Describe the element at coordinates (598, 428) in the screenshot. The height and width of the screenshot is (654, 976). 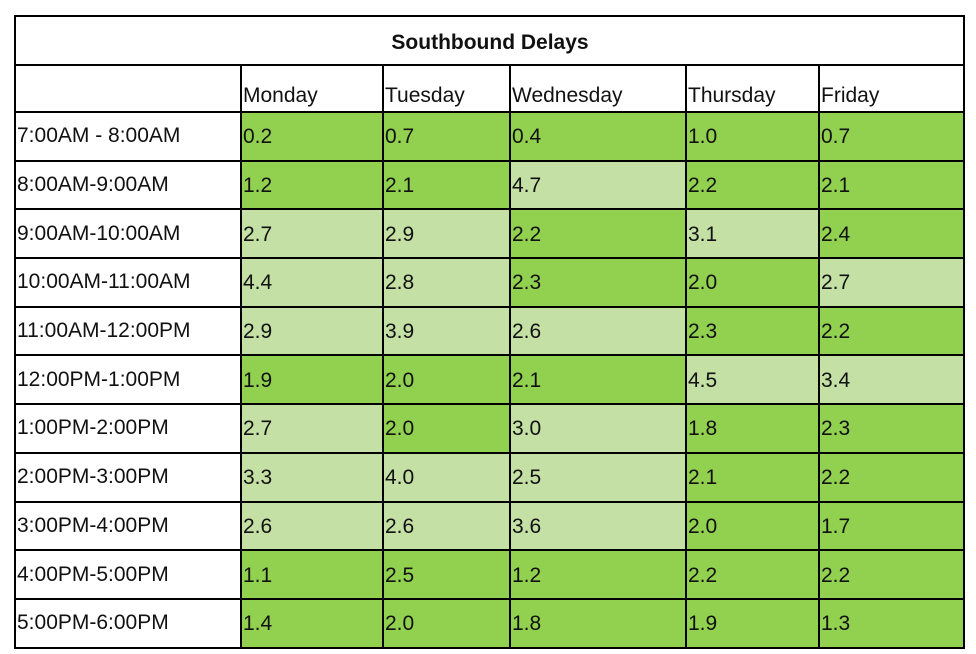
I see `value-cell: 3.0` at that location.